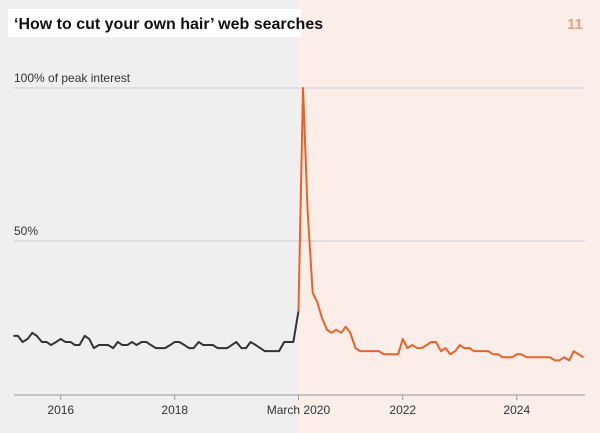 This screenshot has height=433, width=600. What do you see at coordinates (156, 332) in the screenshot?
I see `series-line` at bounding box center [156, 332].